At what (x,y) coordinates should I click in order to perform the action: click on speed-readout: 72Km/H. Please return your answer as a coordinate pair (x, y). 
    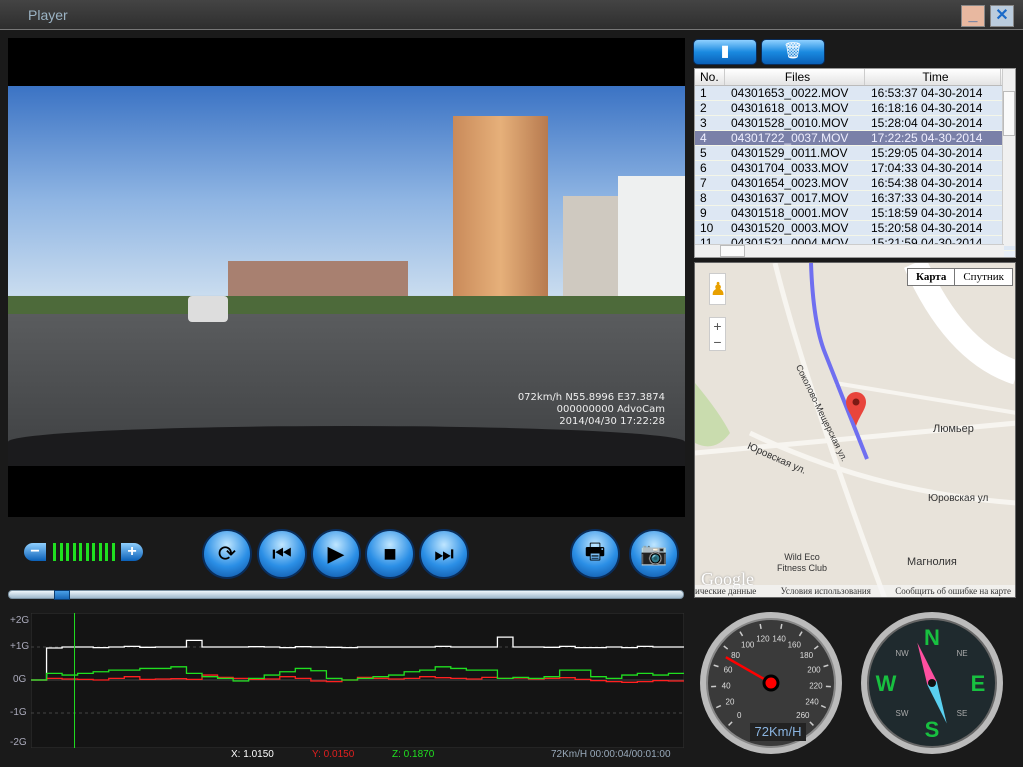
    Looking at the image, I should click on (778, 732).